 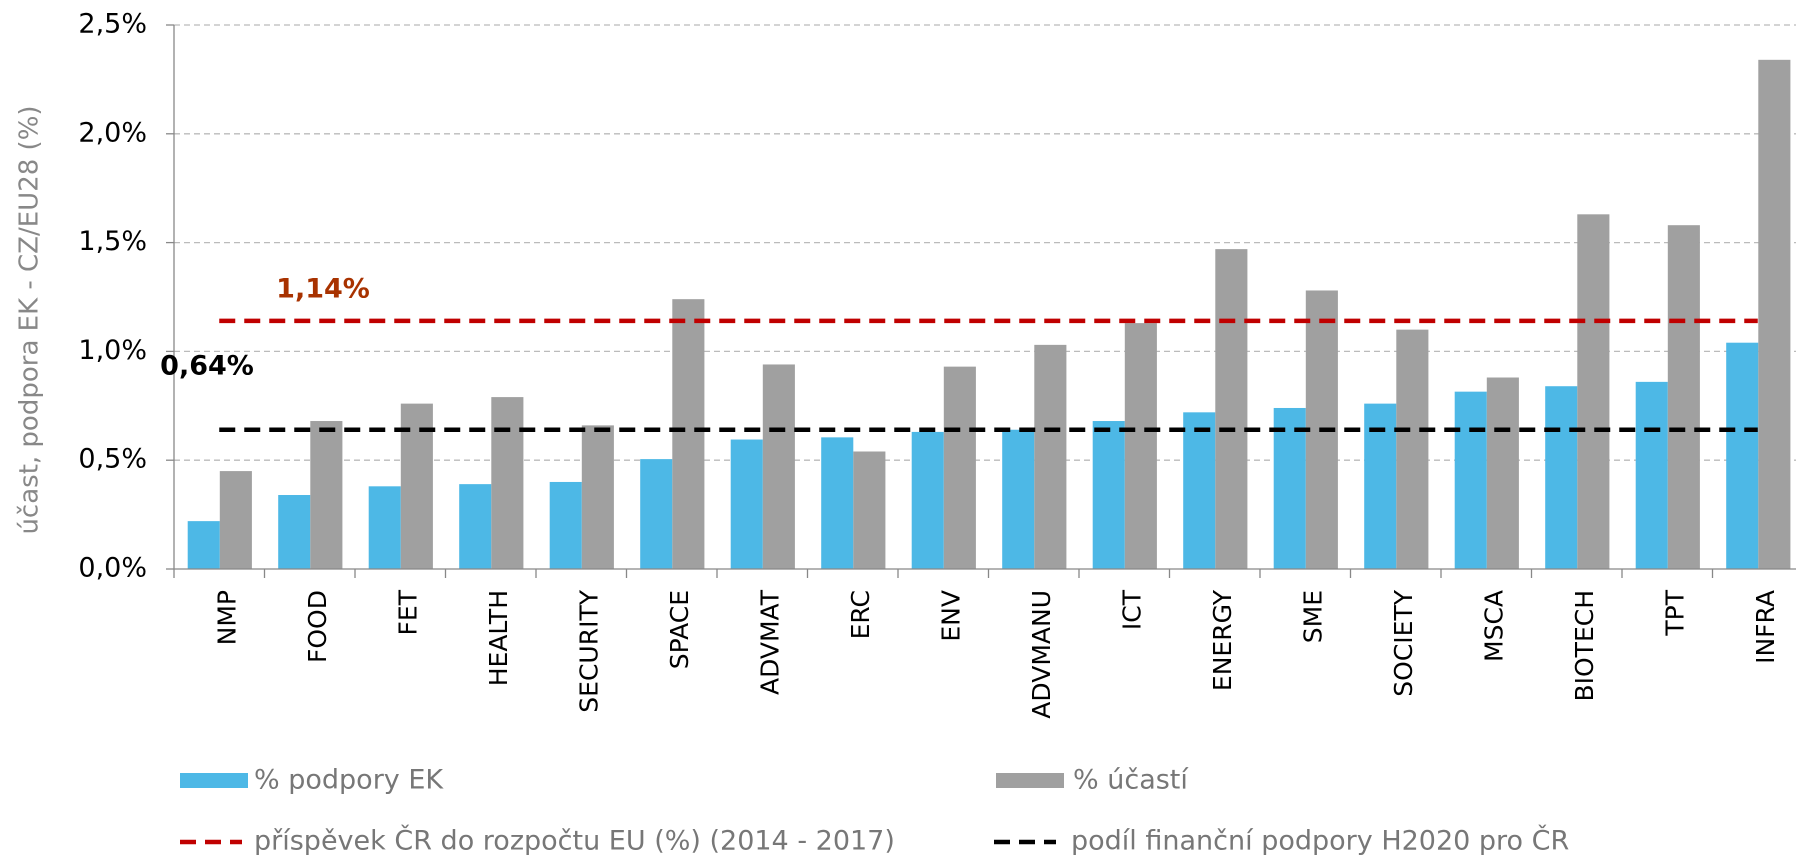 What do you see at coordinates (1584, 646) in the screenshot?
I see `x-tick-label: BIOTECH` at bounding box center [1584, 646].